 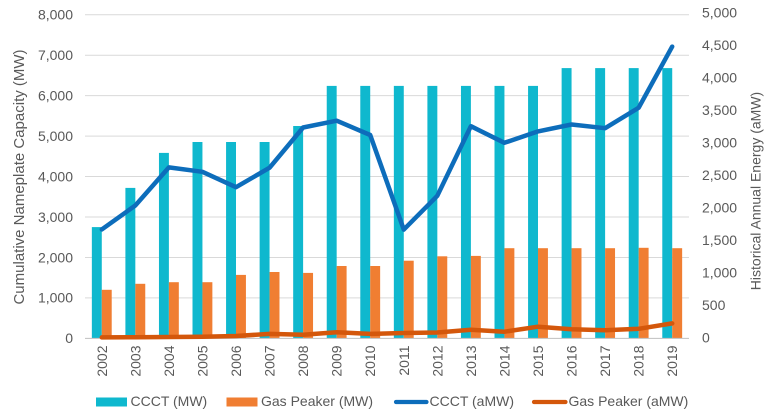 What do you see at coordinates (135, 360) in the screenshot?
I see `svg-text: 2003` at bounding box center [135, 360].